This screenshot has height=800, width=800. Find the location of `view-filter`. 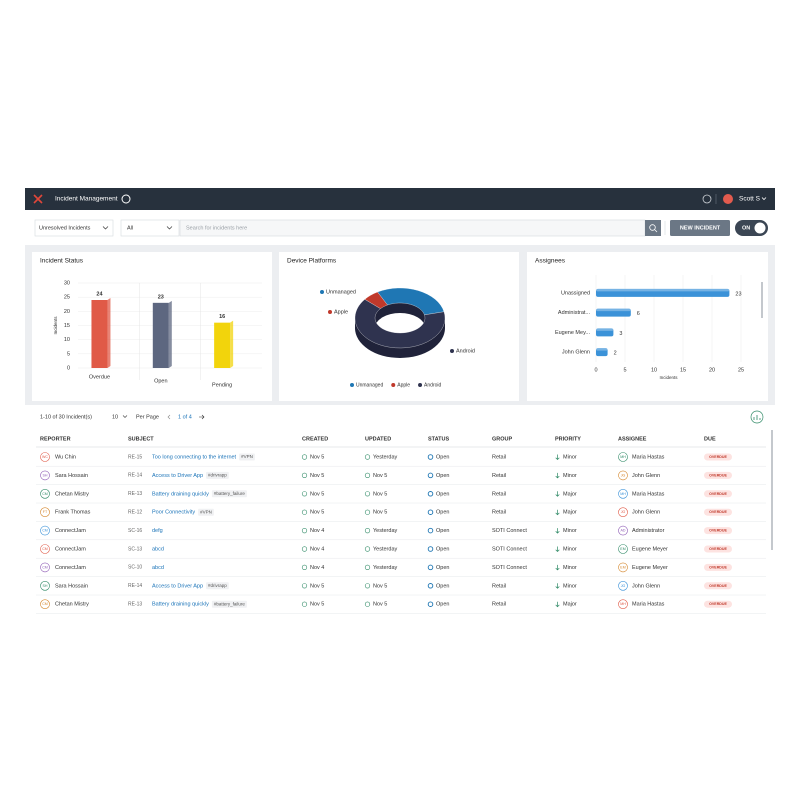

view-filter is located at coordinates (74, 228).